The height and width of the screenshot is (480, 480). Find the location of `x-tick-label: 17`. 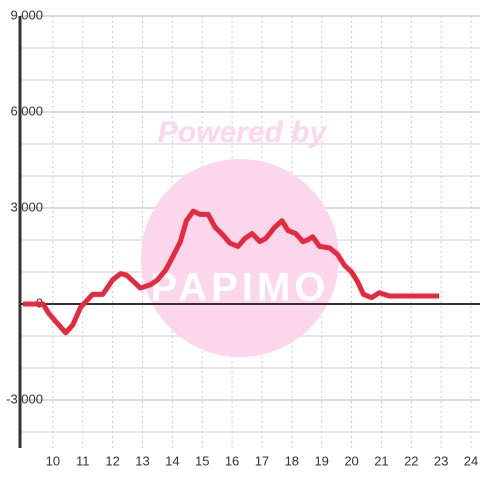

x-tick-label: 17 is located at coordinates (262, 460).